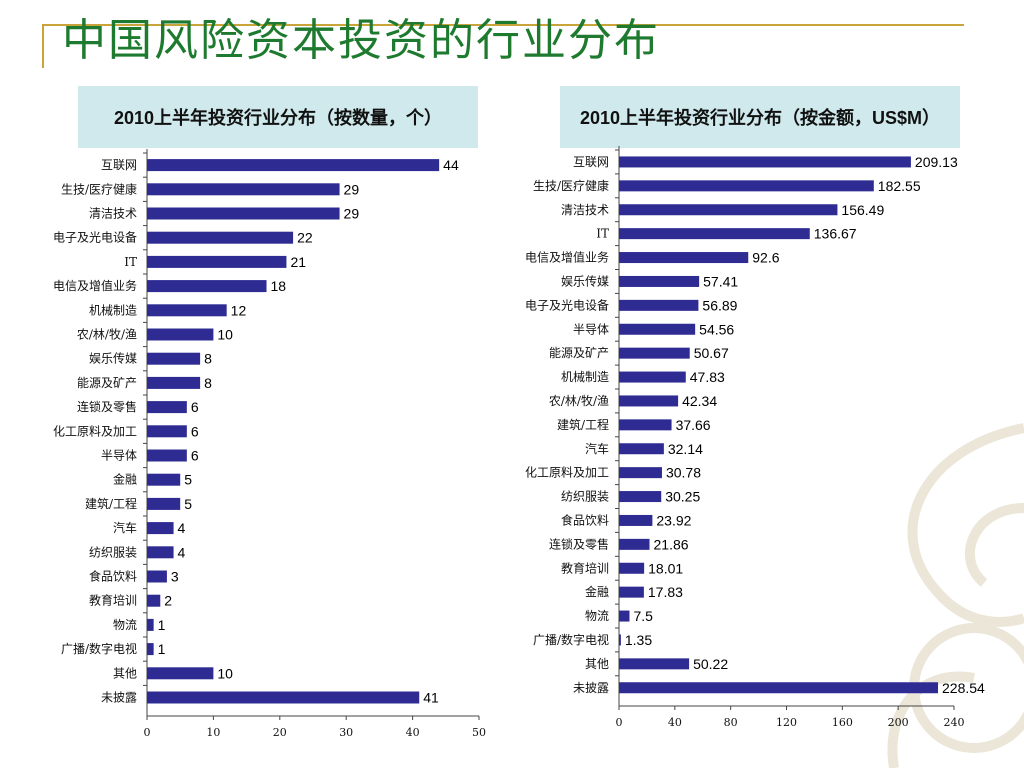 The height and width of the screenshot is (768, 1024). Describe the element at coordinates (685, 449) in the screenshot. I see `data-label: 32.14` at that location.